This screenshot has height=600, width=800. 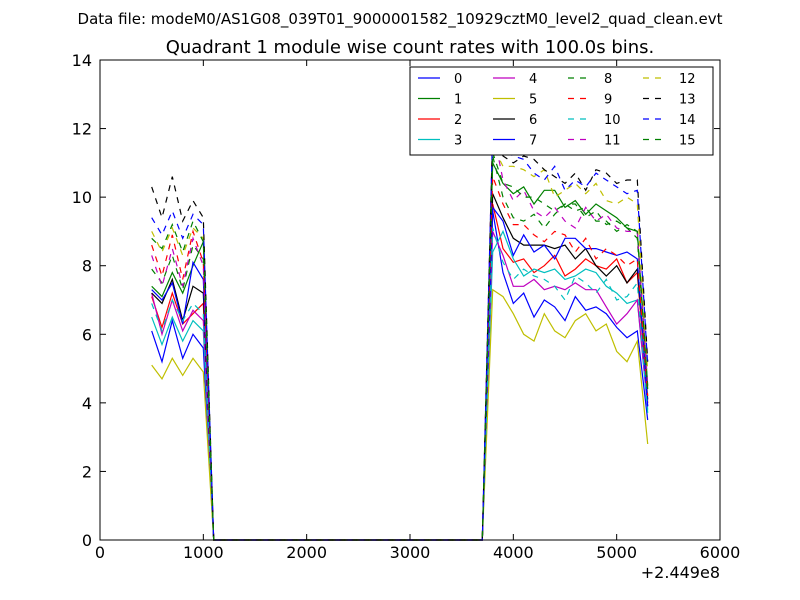 I want to click on y-tick-label: 0, so click(x=87, y=540).